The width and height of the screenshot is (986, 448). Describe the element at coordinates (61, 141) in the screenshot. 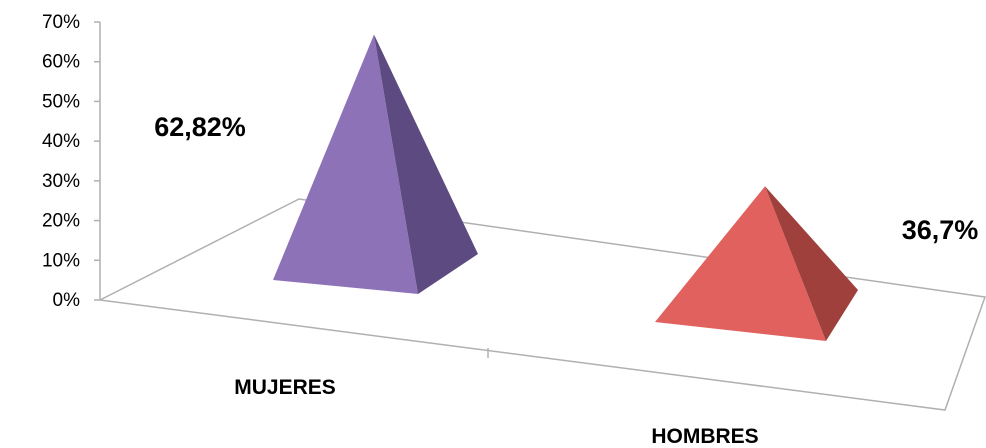

I see `y-tick-label: 40%` at that location.